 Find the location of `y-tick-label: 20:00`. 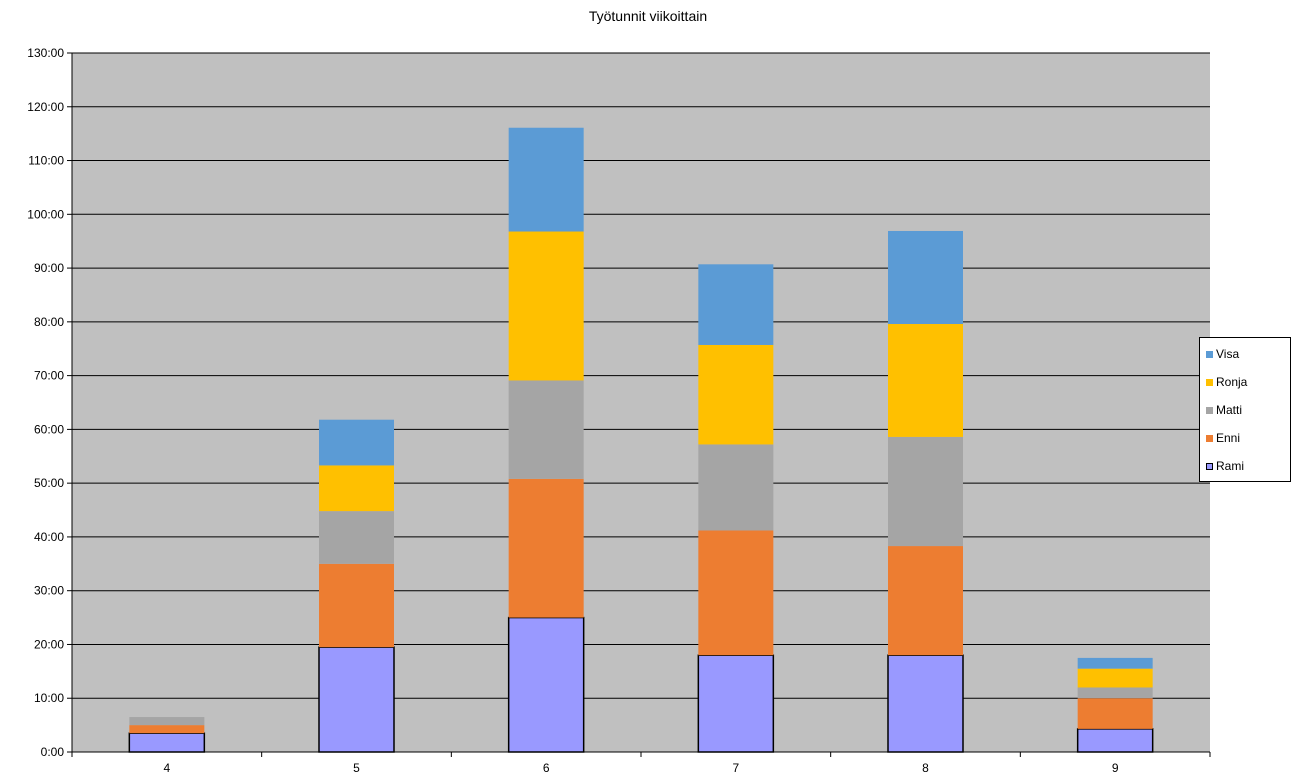

y-tick-label: 20:00 is located at coordinates (49, 644).